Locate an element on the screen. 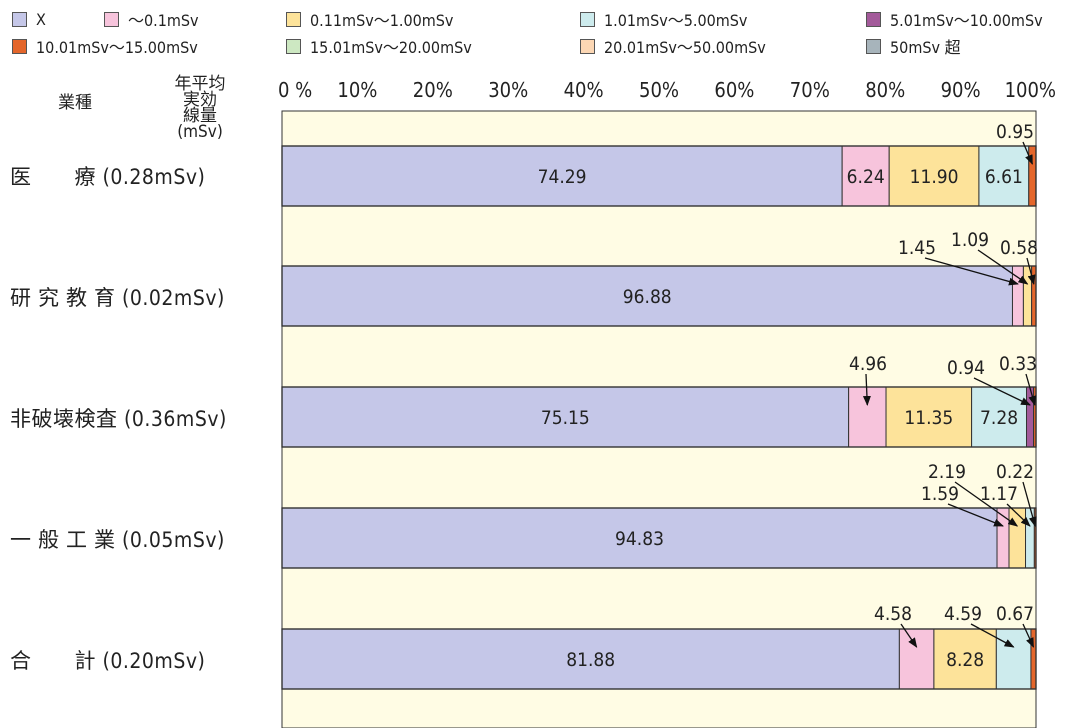 This screenshot has height=728, width=1077. header-dose: 年平均 実効 線量 (mSv) is located at coordinates (200, 108).